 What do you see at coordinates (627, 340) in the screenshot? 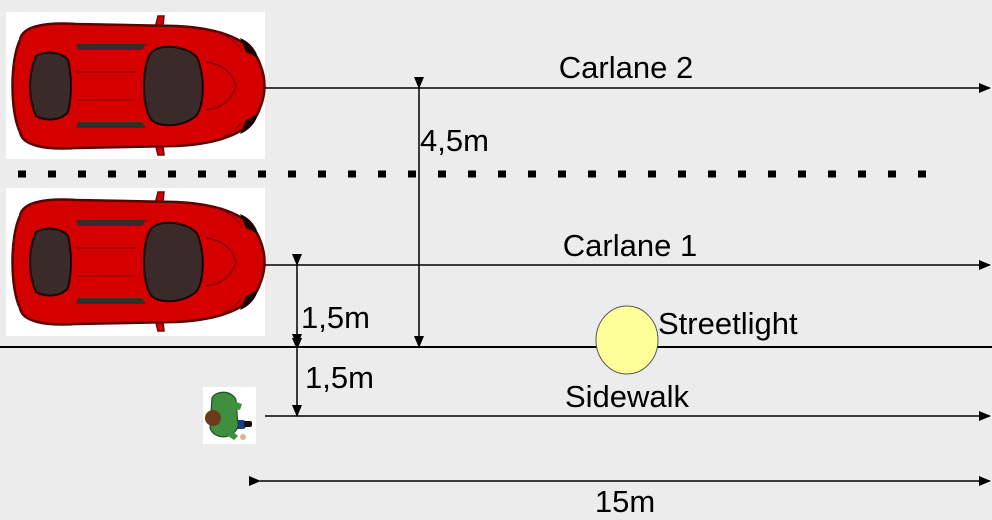
I see `streetlight-icon` at bounding box center [627, 340].